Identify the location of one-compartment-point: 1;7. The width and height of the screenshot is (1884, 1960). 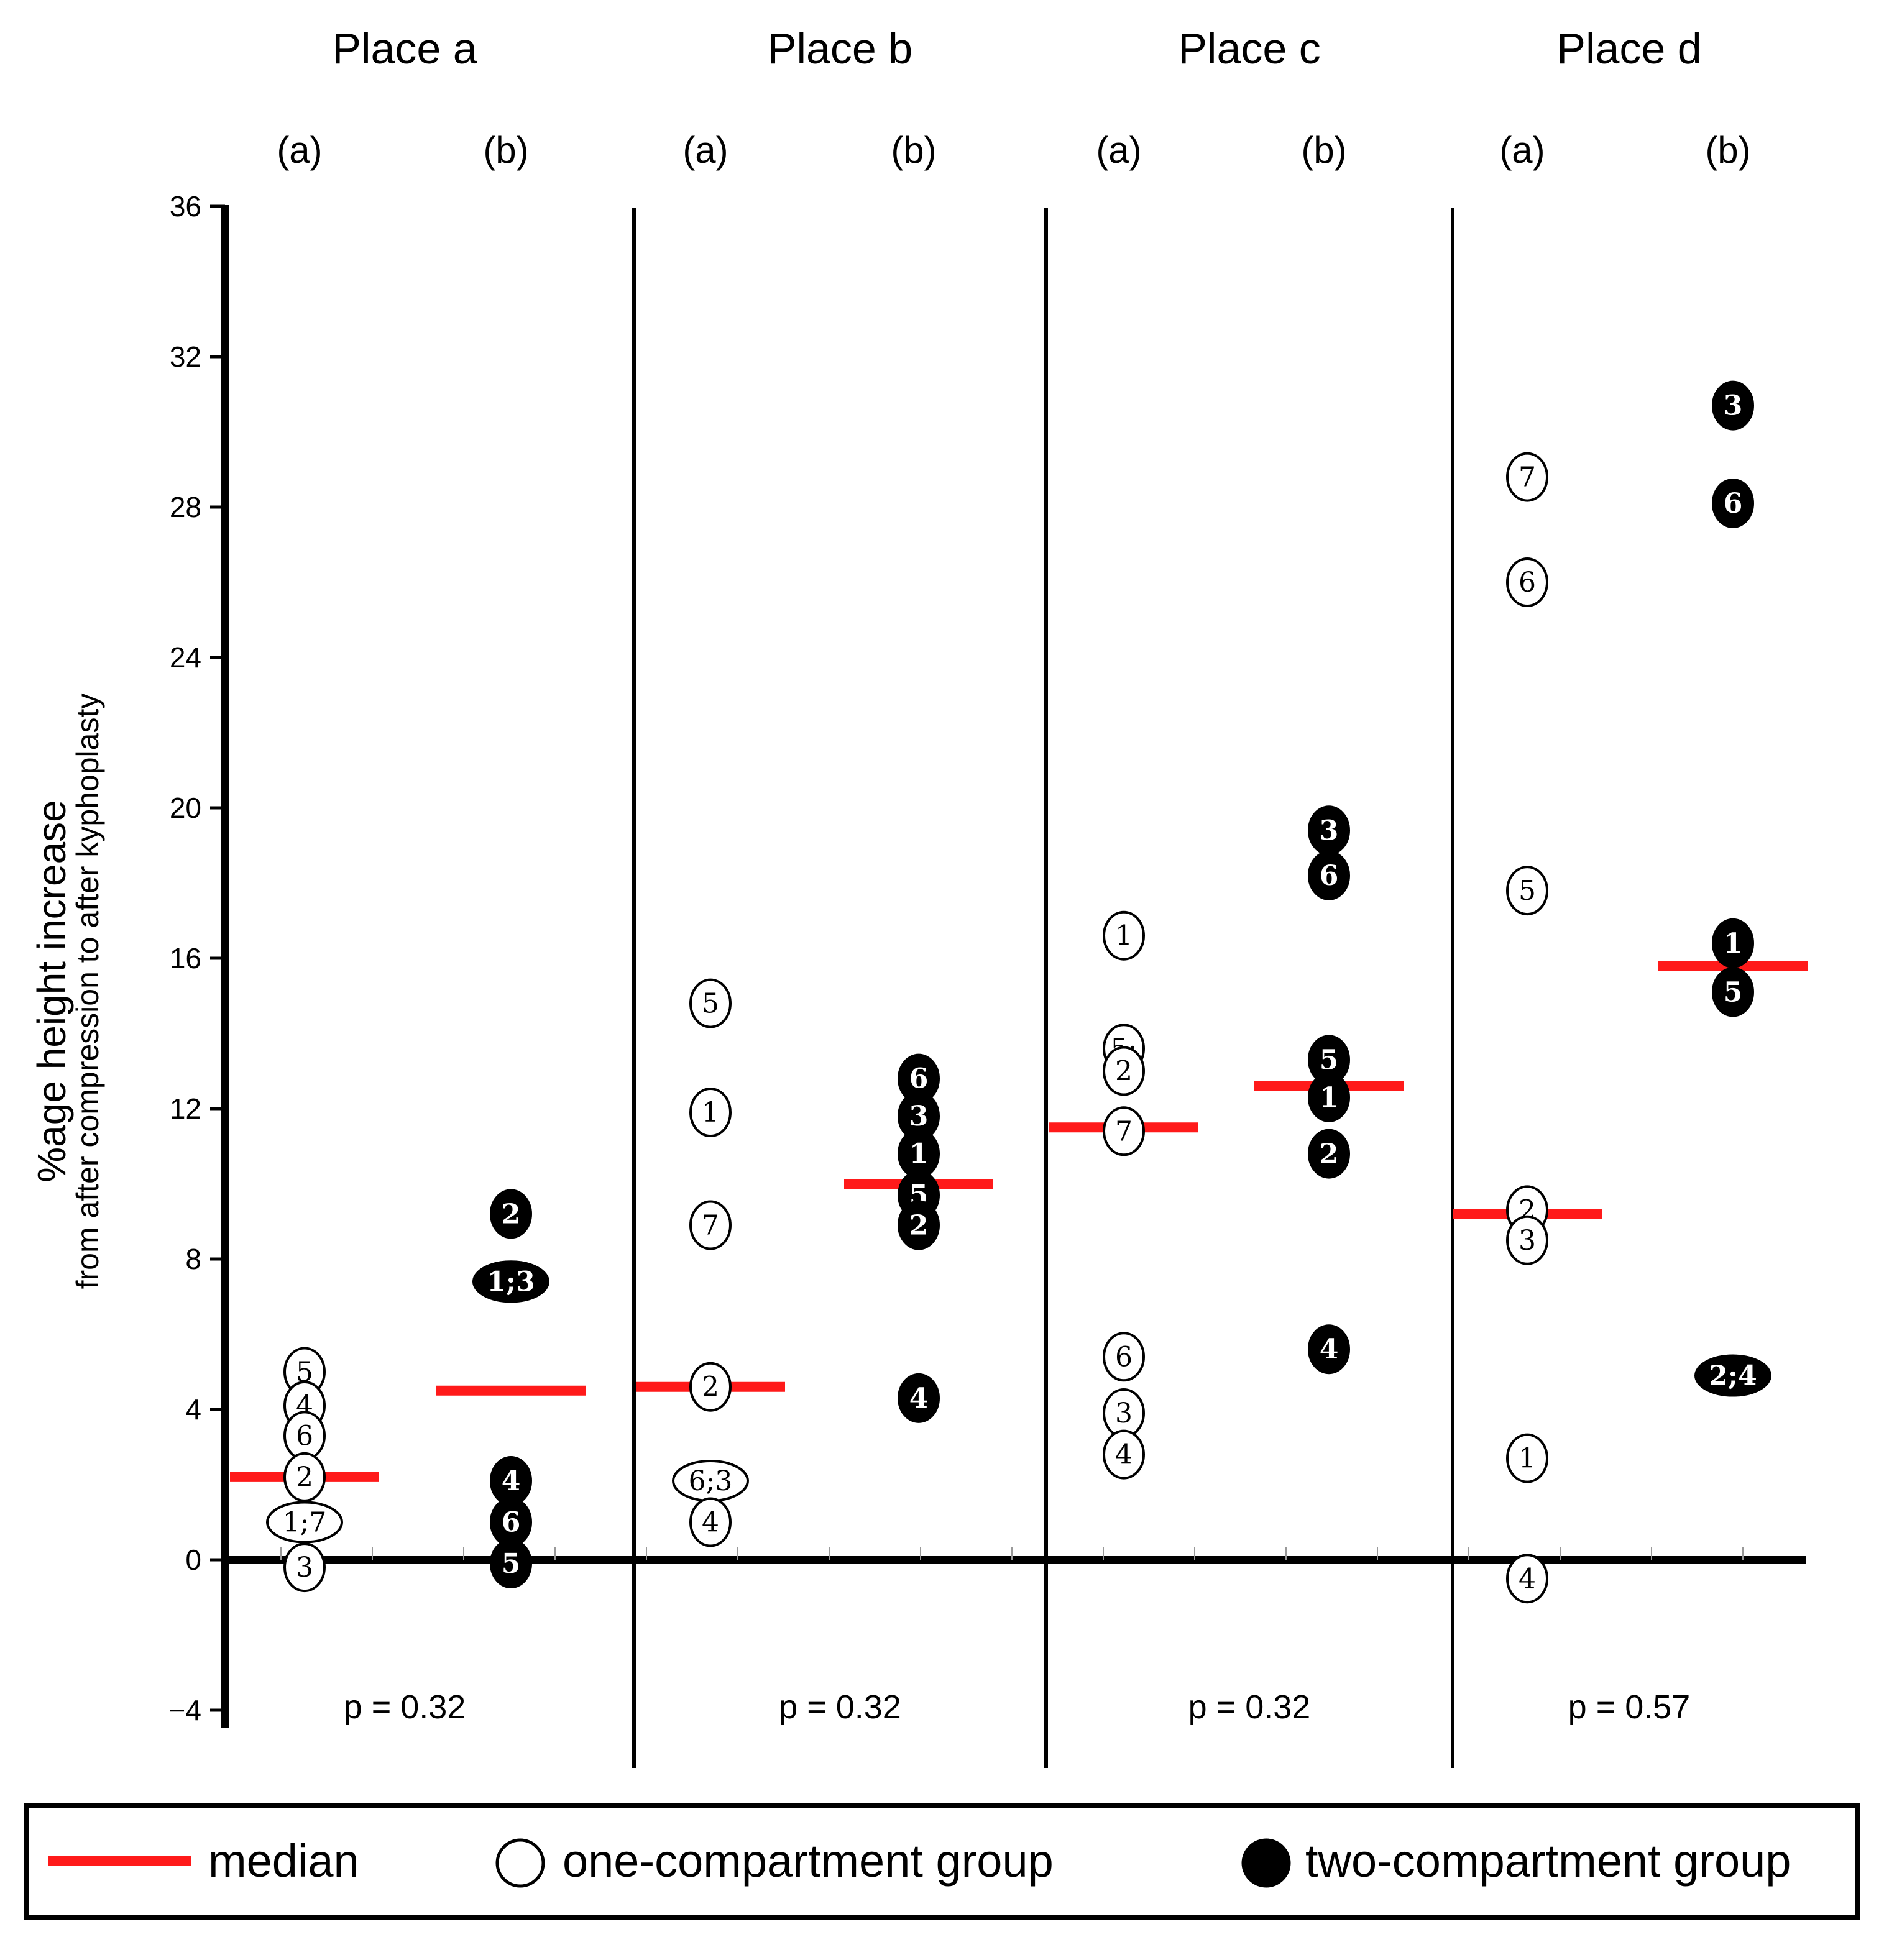
(304, 1522).